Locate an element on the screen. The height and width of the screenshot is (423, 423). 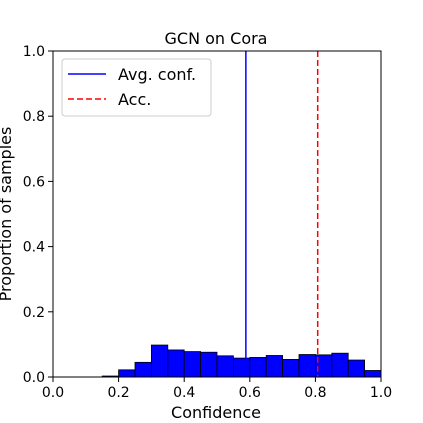
x-tick-label: 0.4 is located at coordinates (184, 393).